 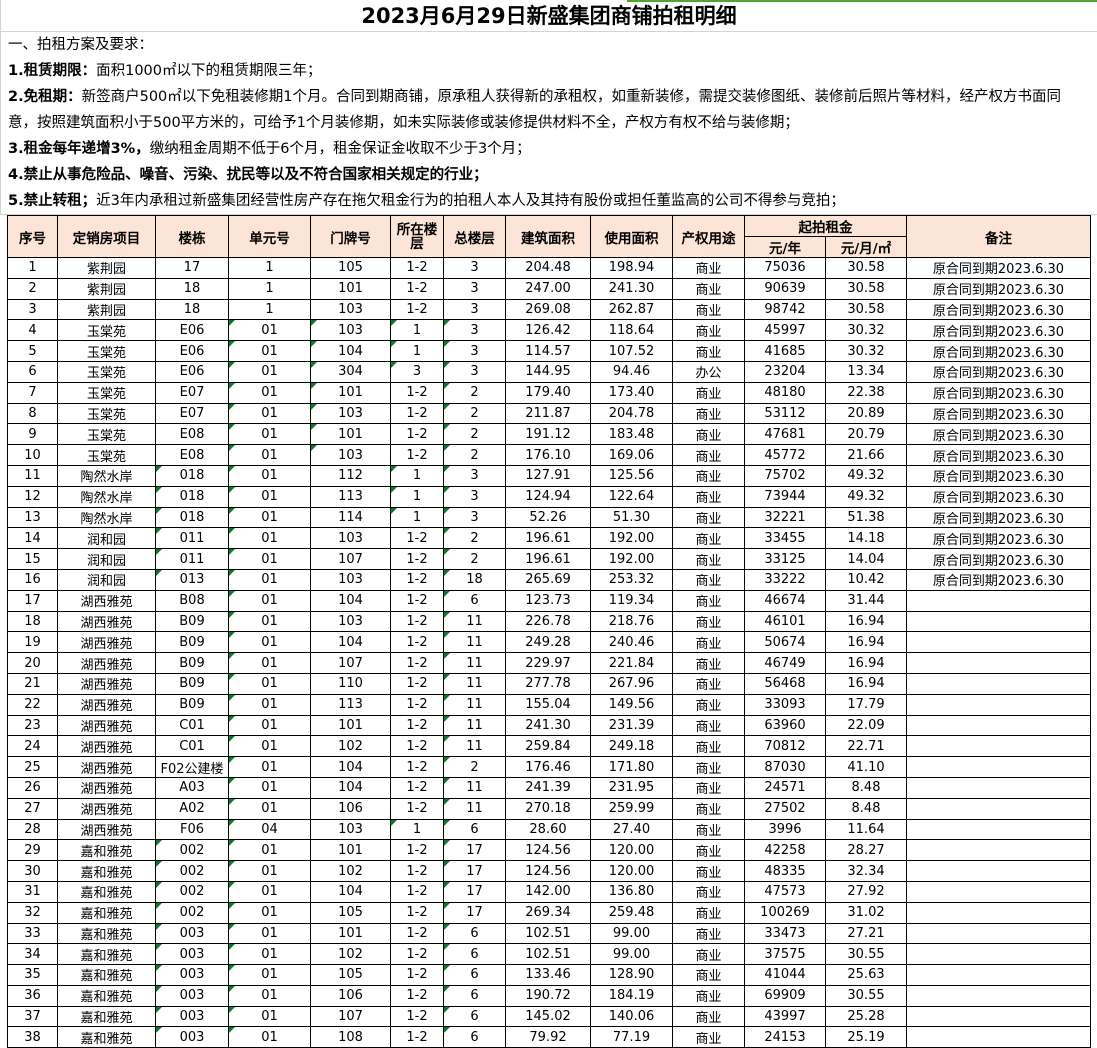 I want to click on cell-permonth: 16.94, so click(x=866, y=683).